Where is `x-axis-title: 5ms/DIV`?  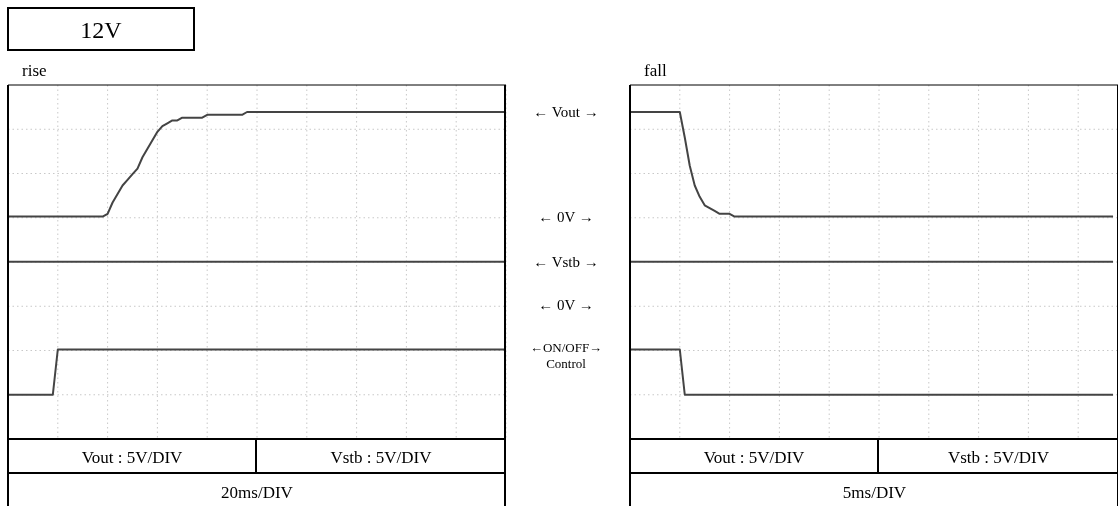
x-axis-title: 5ms/DIV is located at coordinates (874, 492).